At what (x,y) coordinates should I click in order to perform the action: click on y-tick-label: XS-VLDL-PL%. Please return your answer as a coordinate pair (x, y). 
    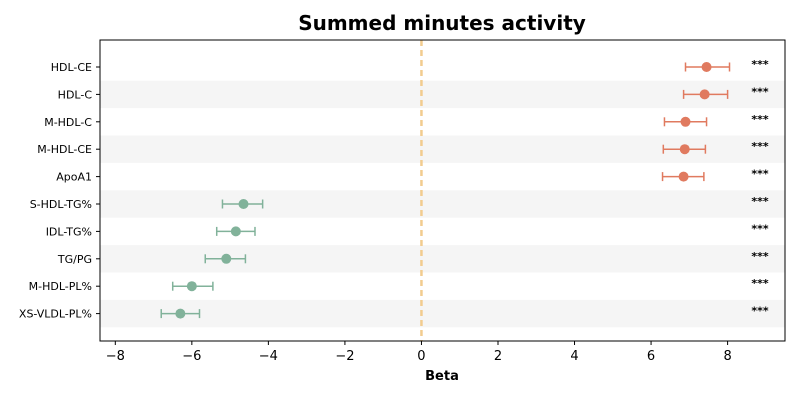
    Looking at the image, I should click on (55, 314).